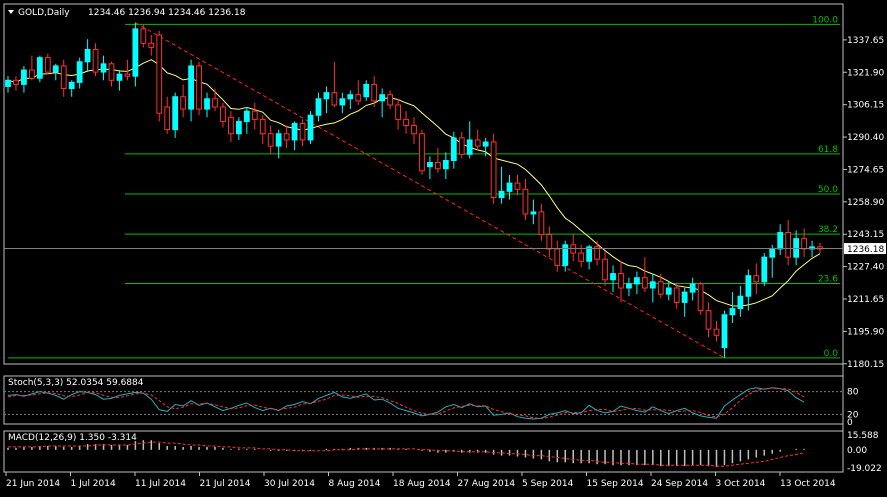  I want to click on triangle-down-icon, so click(11, 12).